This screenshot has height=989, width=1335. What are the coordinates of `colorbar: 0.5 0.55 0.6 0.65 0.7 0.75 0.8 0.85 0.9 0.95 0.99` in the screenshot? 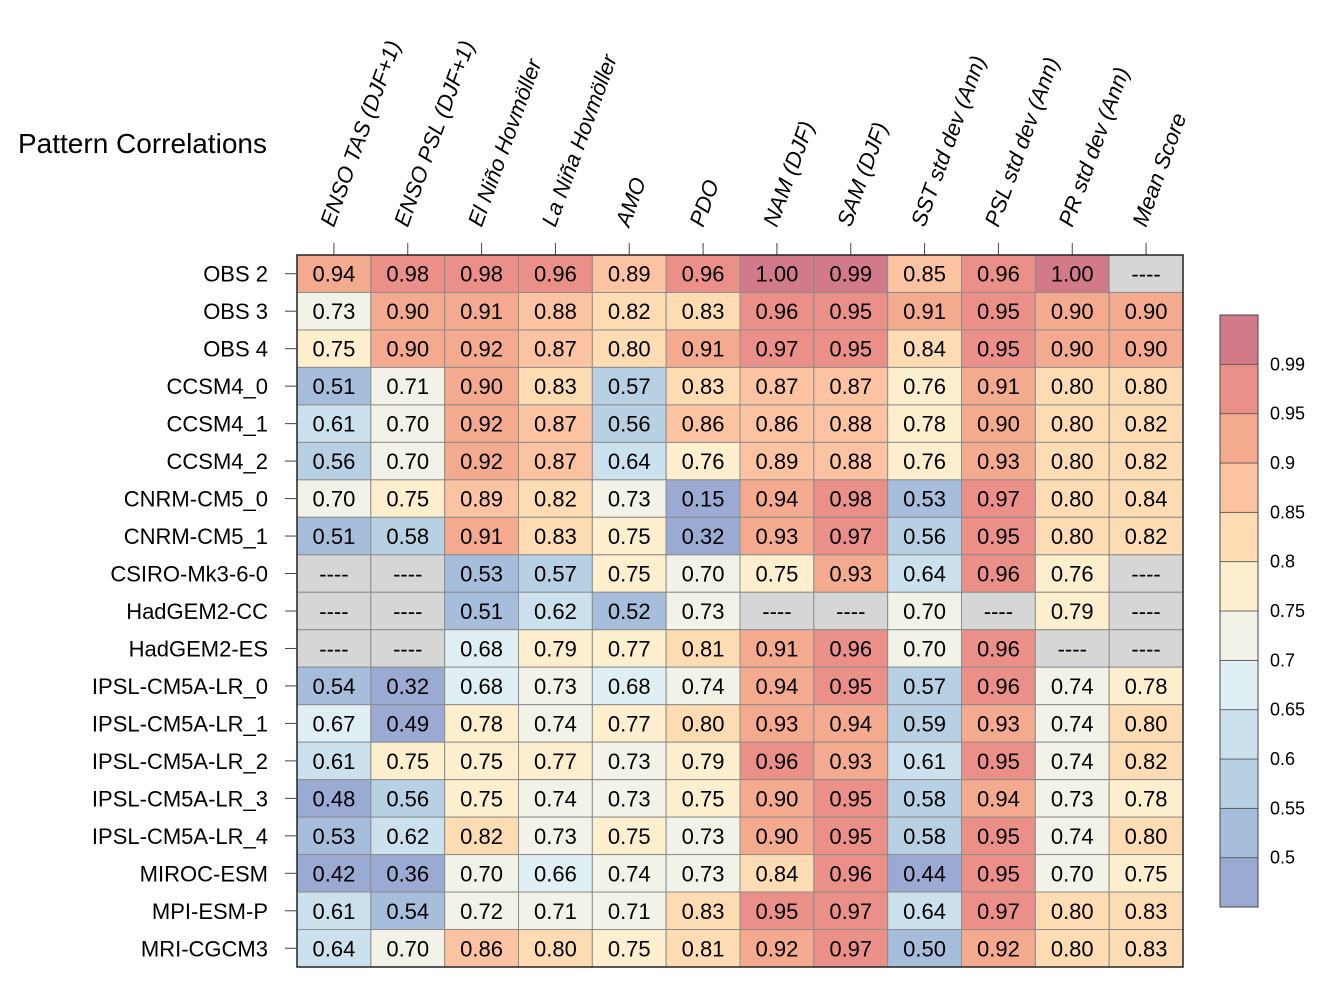 It's located at (1262, 611).